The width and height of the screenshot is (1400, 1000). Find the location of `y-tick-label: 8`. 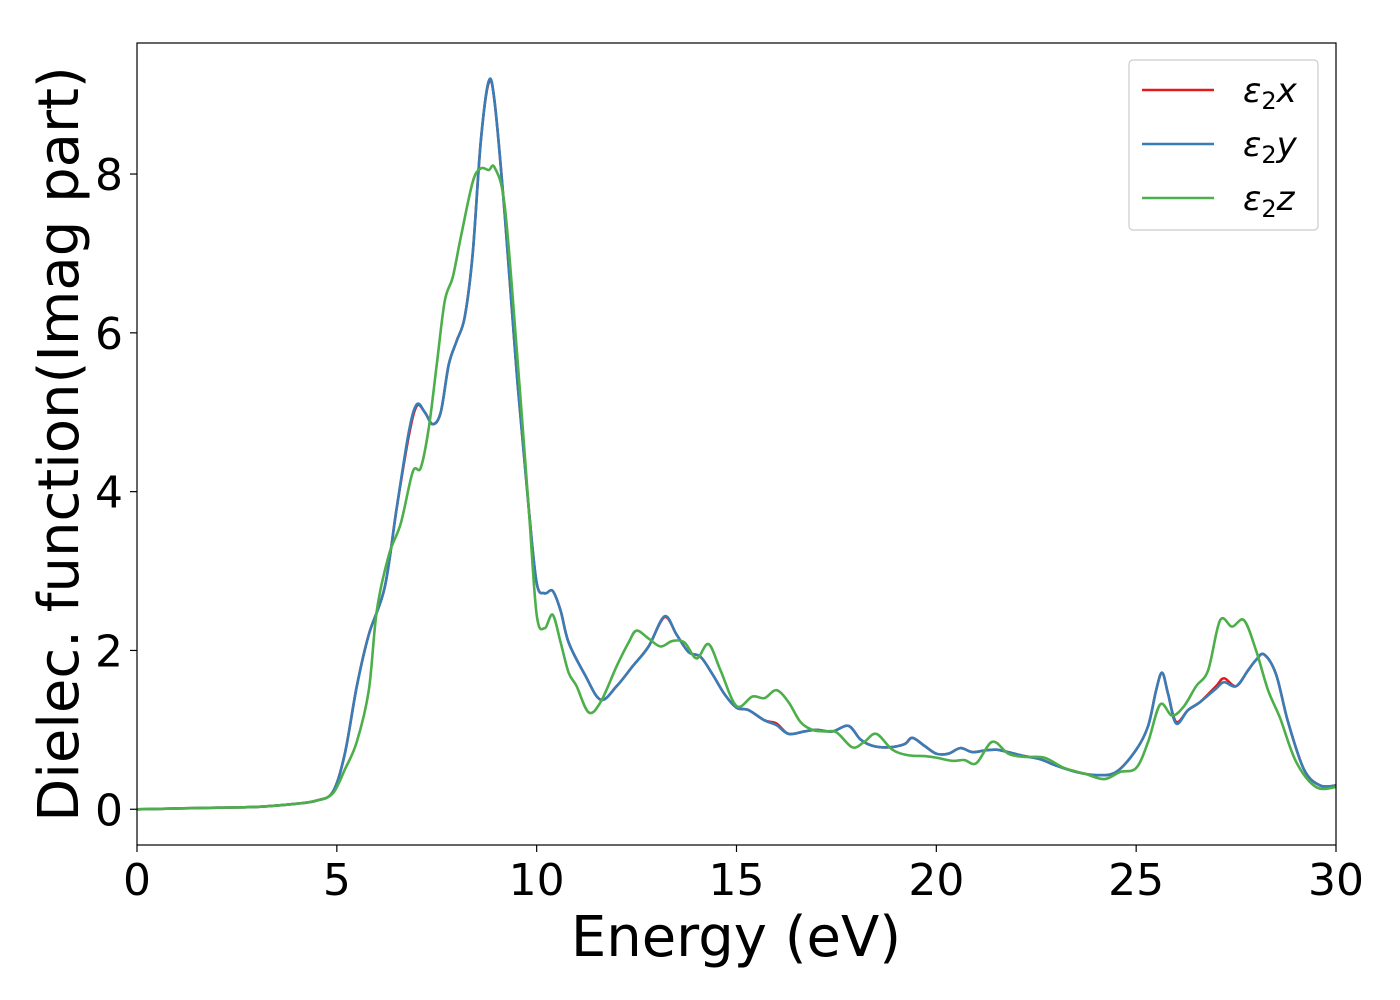

y-tick-label: 8 is located at coordinates (109, 175).